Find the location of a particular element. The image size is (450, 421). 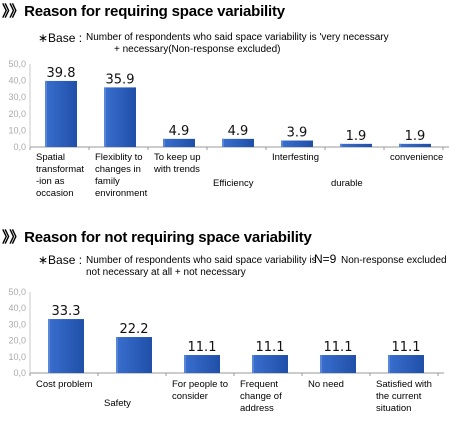

category-label: Spatial transformat -ion as occasion is located at coordinates (60, 175).